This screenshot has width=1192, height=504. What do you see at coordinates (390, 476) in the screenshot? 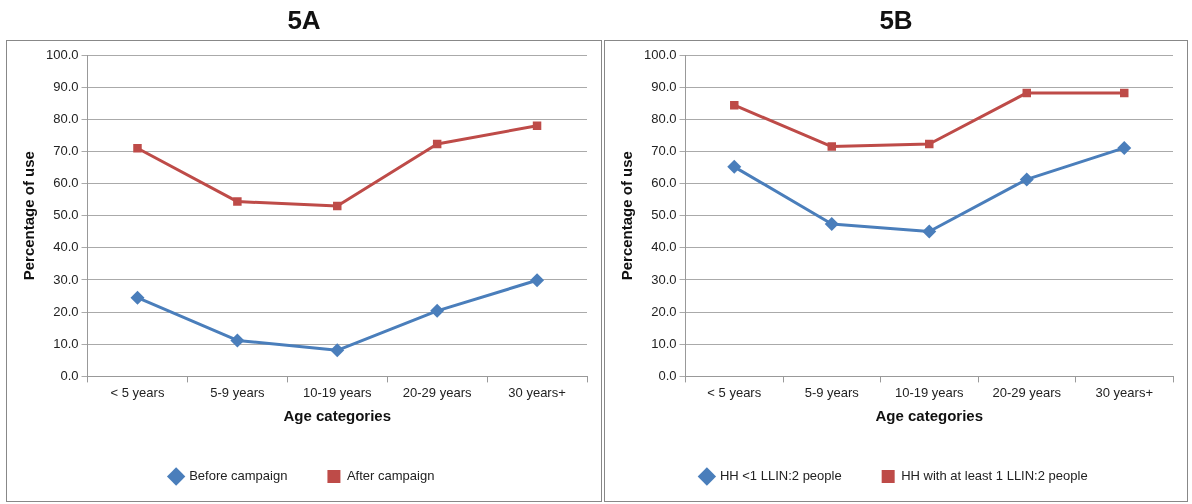
I see `legend-label: After campaign` at bounding box center [390, 476].